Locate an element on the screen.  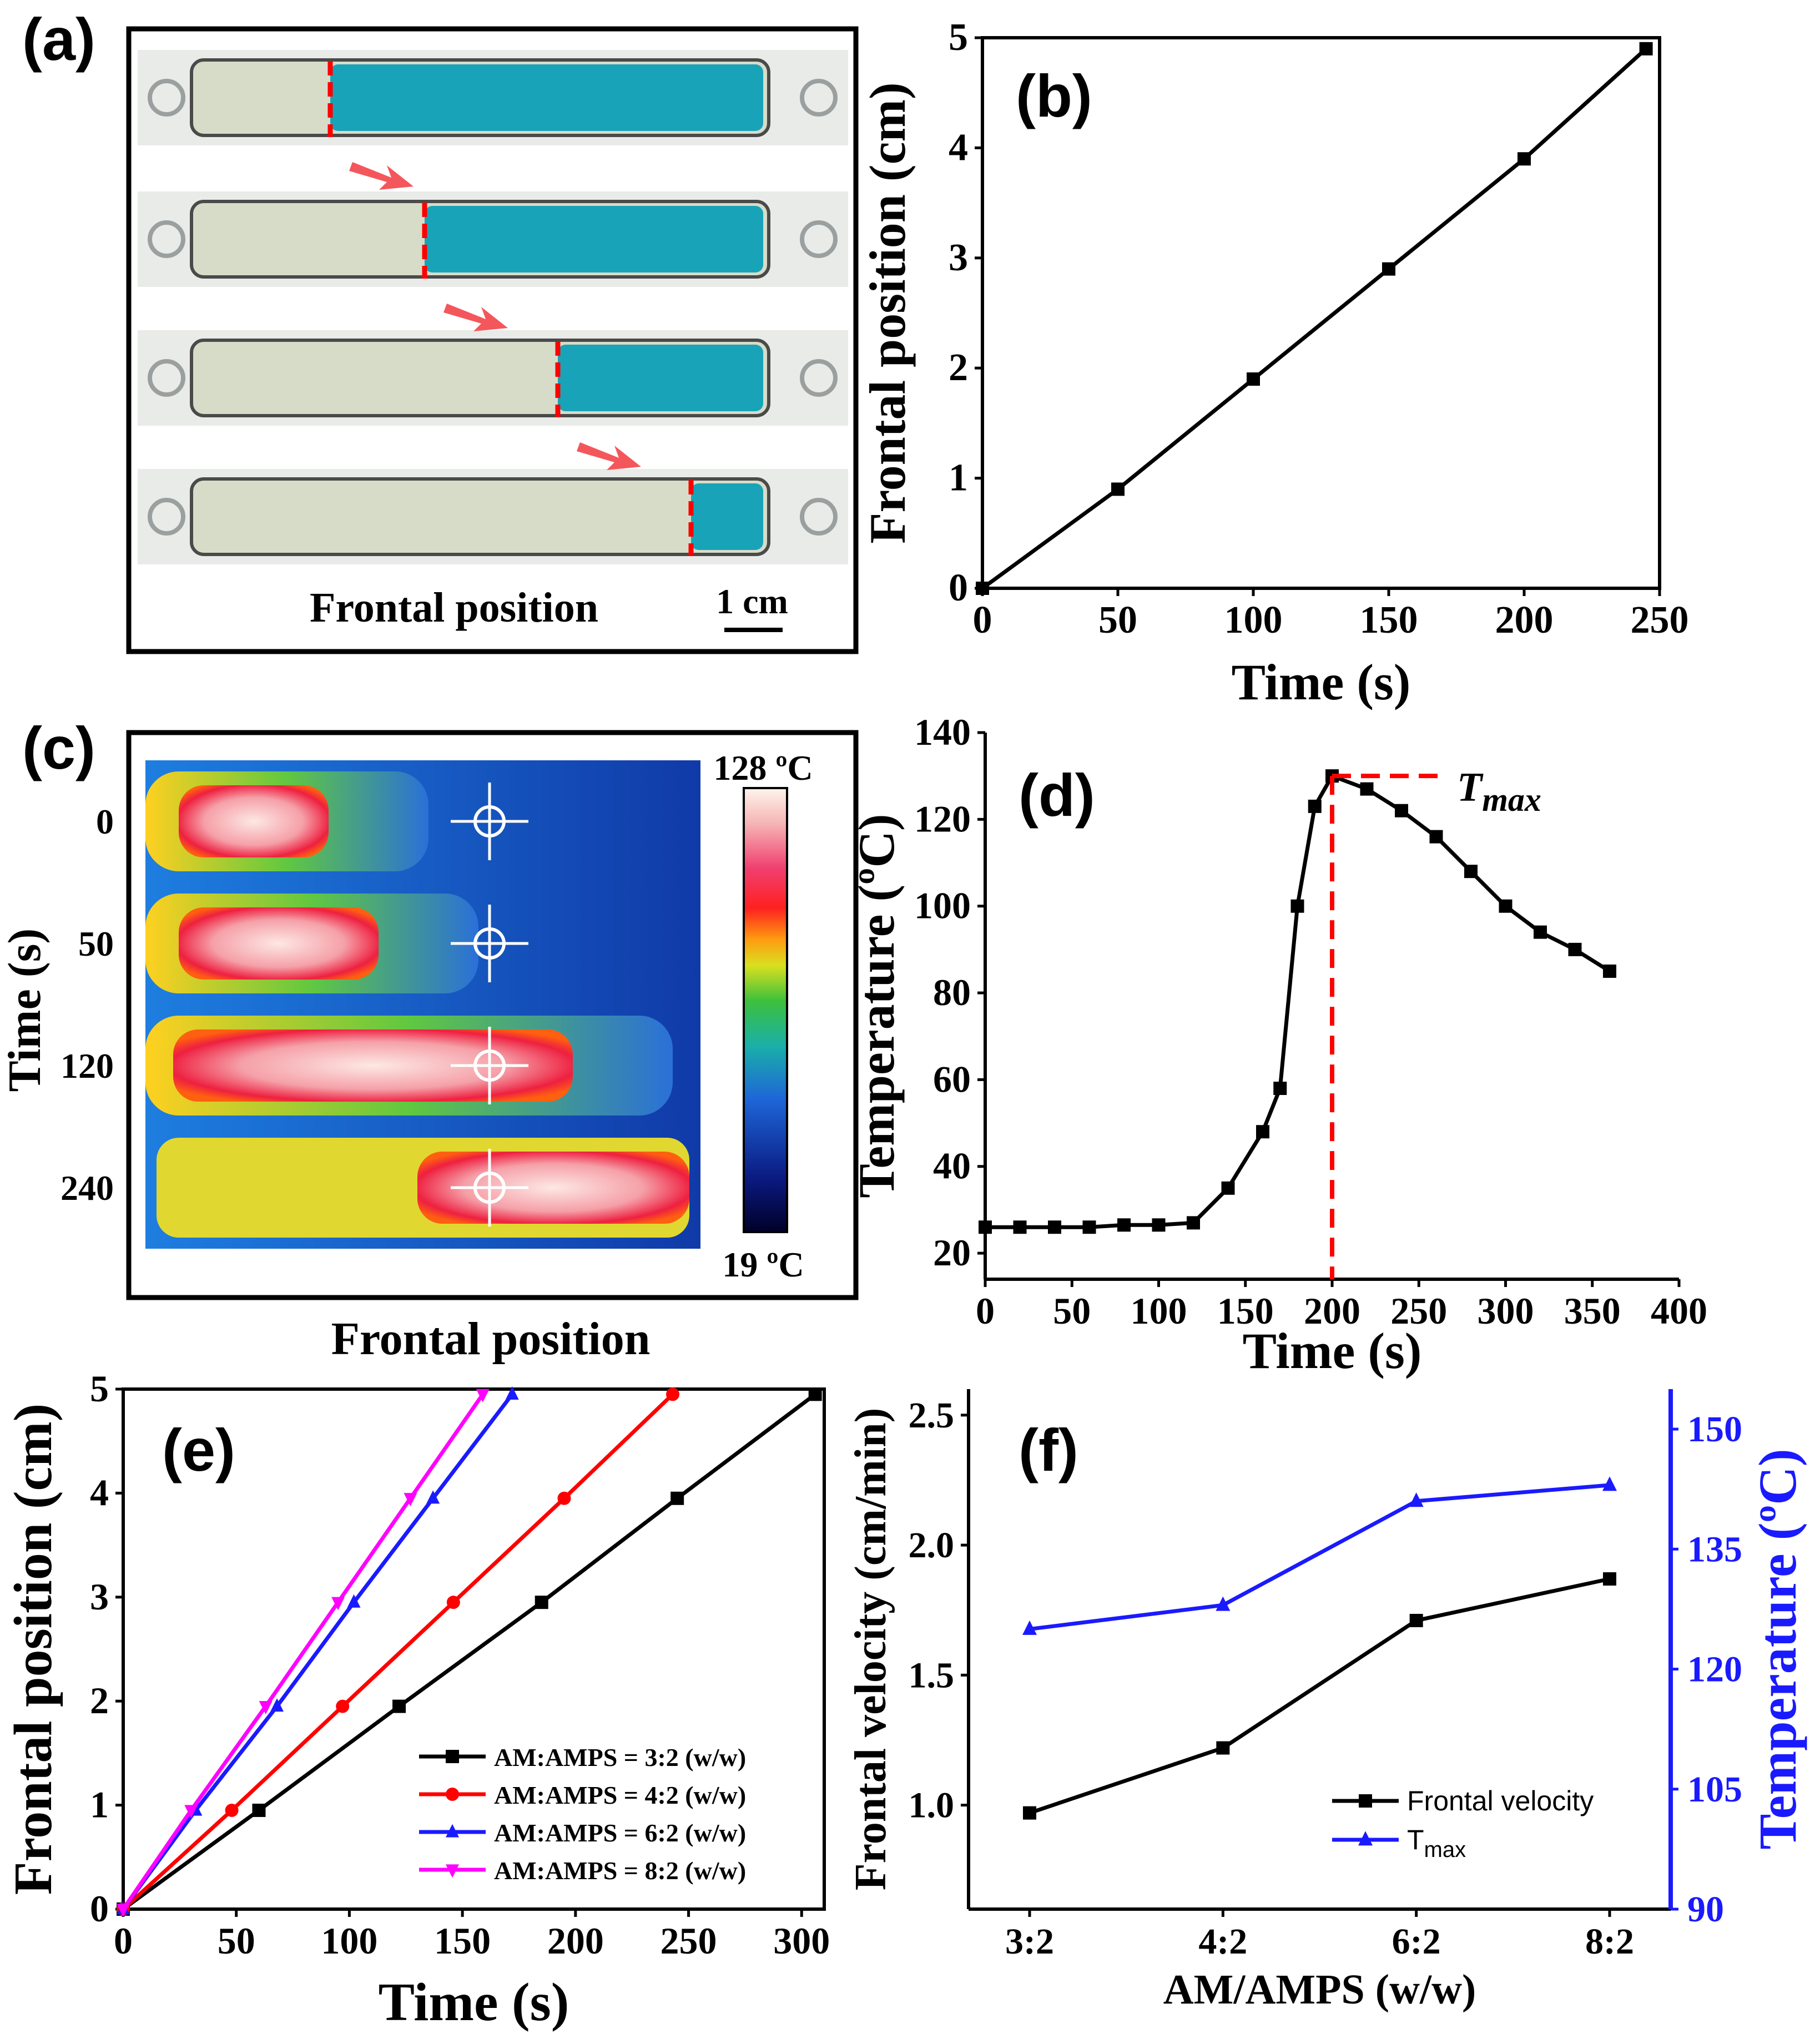
y2-tick-label: 120 is located at coordinates (1714, 1669).